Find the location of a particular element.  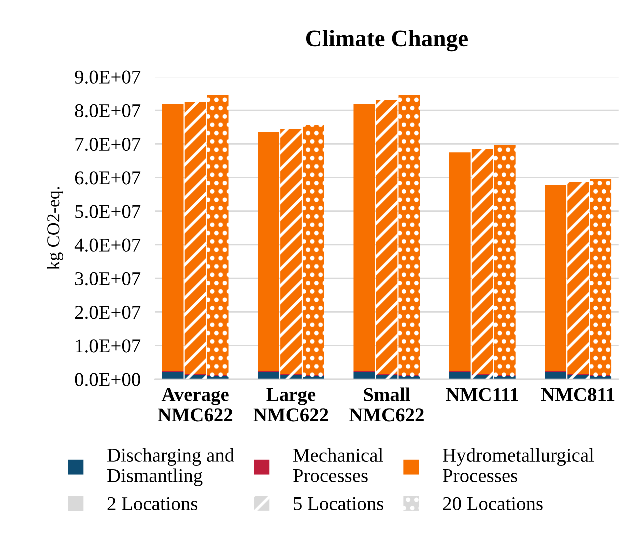

legend-label: Hydrometallurgical Processes is located at coordinates (518, 465).